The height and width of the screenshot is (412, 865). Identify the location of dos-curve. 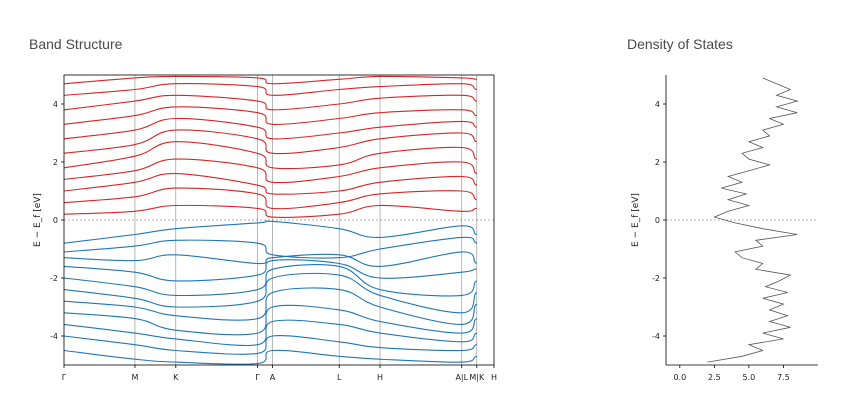
(753, 220).